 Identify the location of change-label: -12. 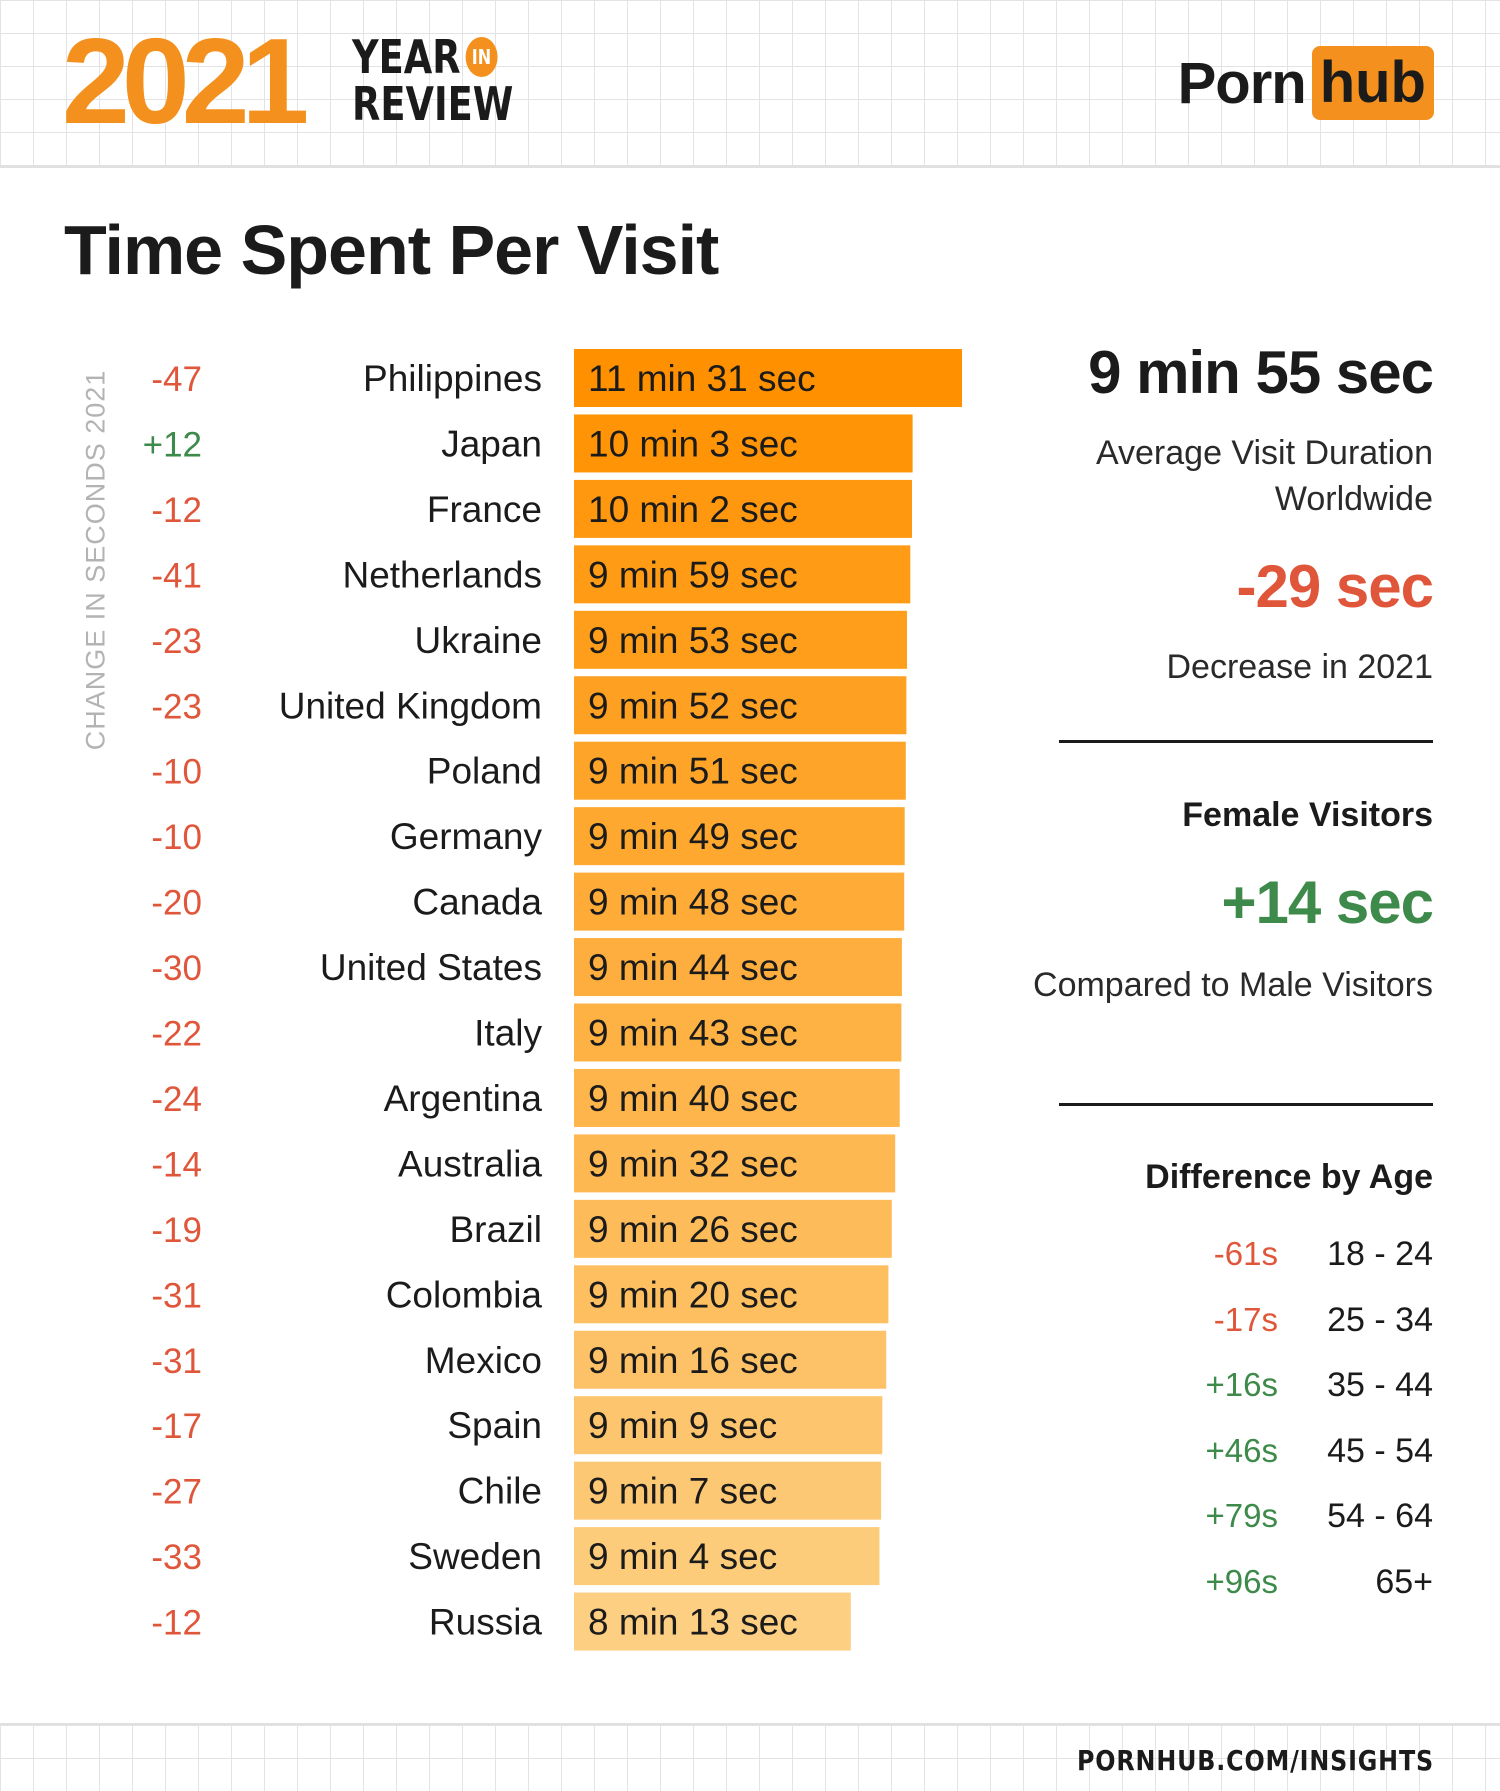
(176, 510).